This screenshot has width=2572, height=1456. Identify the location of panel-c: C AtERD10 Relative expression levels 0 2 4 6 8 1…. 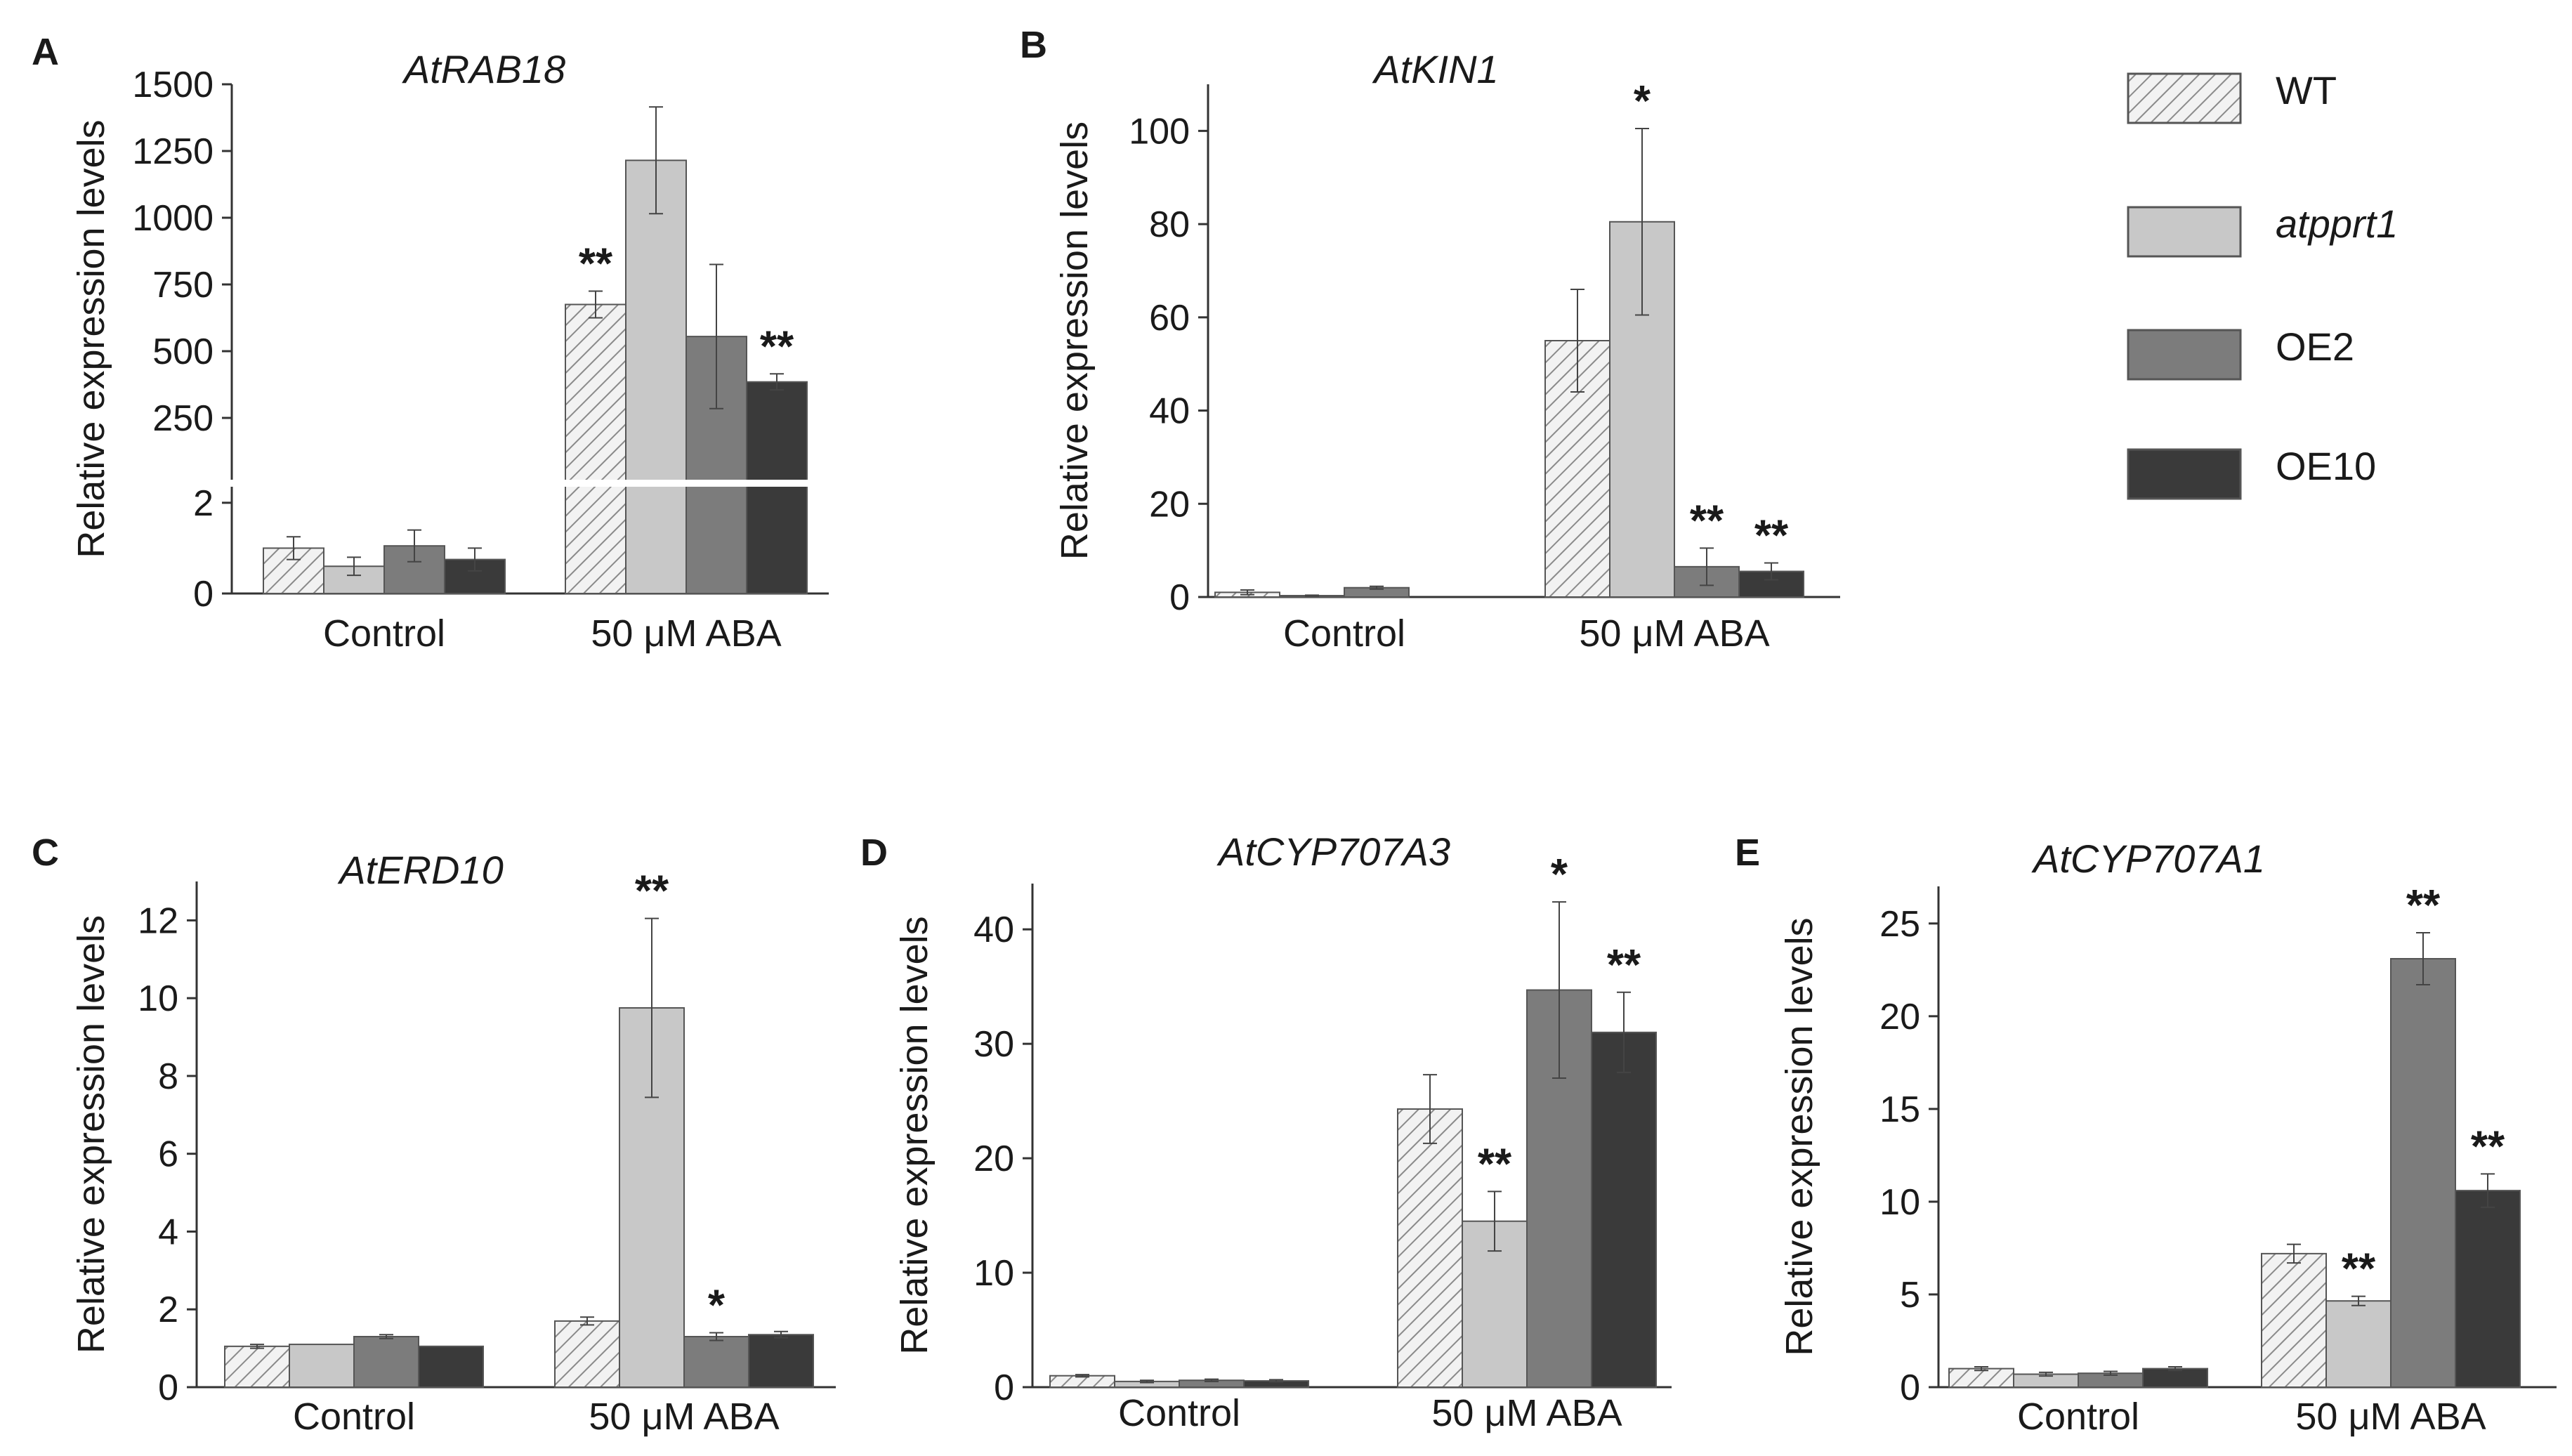
(434, 1135).